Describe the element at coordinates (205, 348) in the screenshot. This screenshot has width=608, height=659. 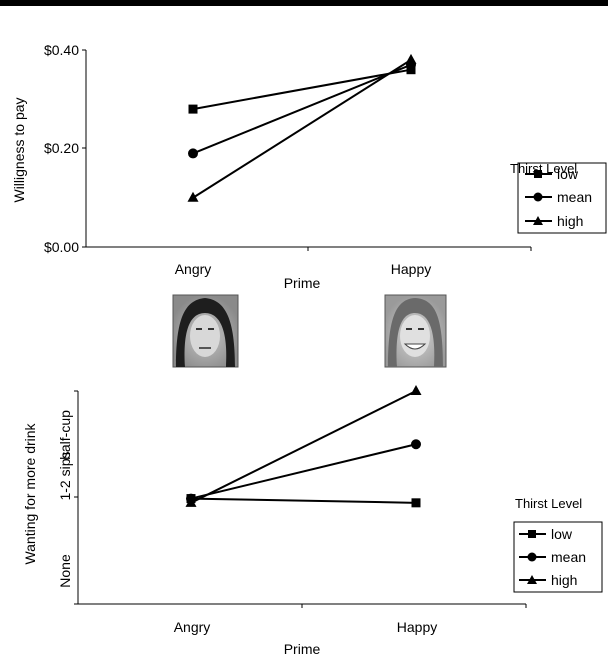
I see `mouth-shape` at that location.